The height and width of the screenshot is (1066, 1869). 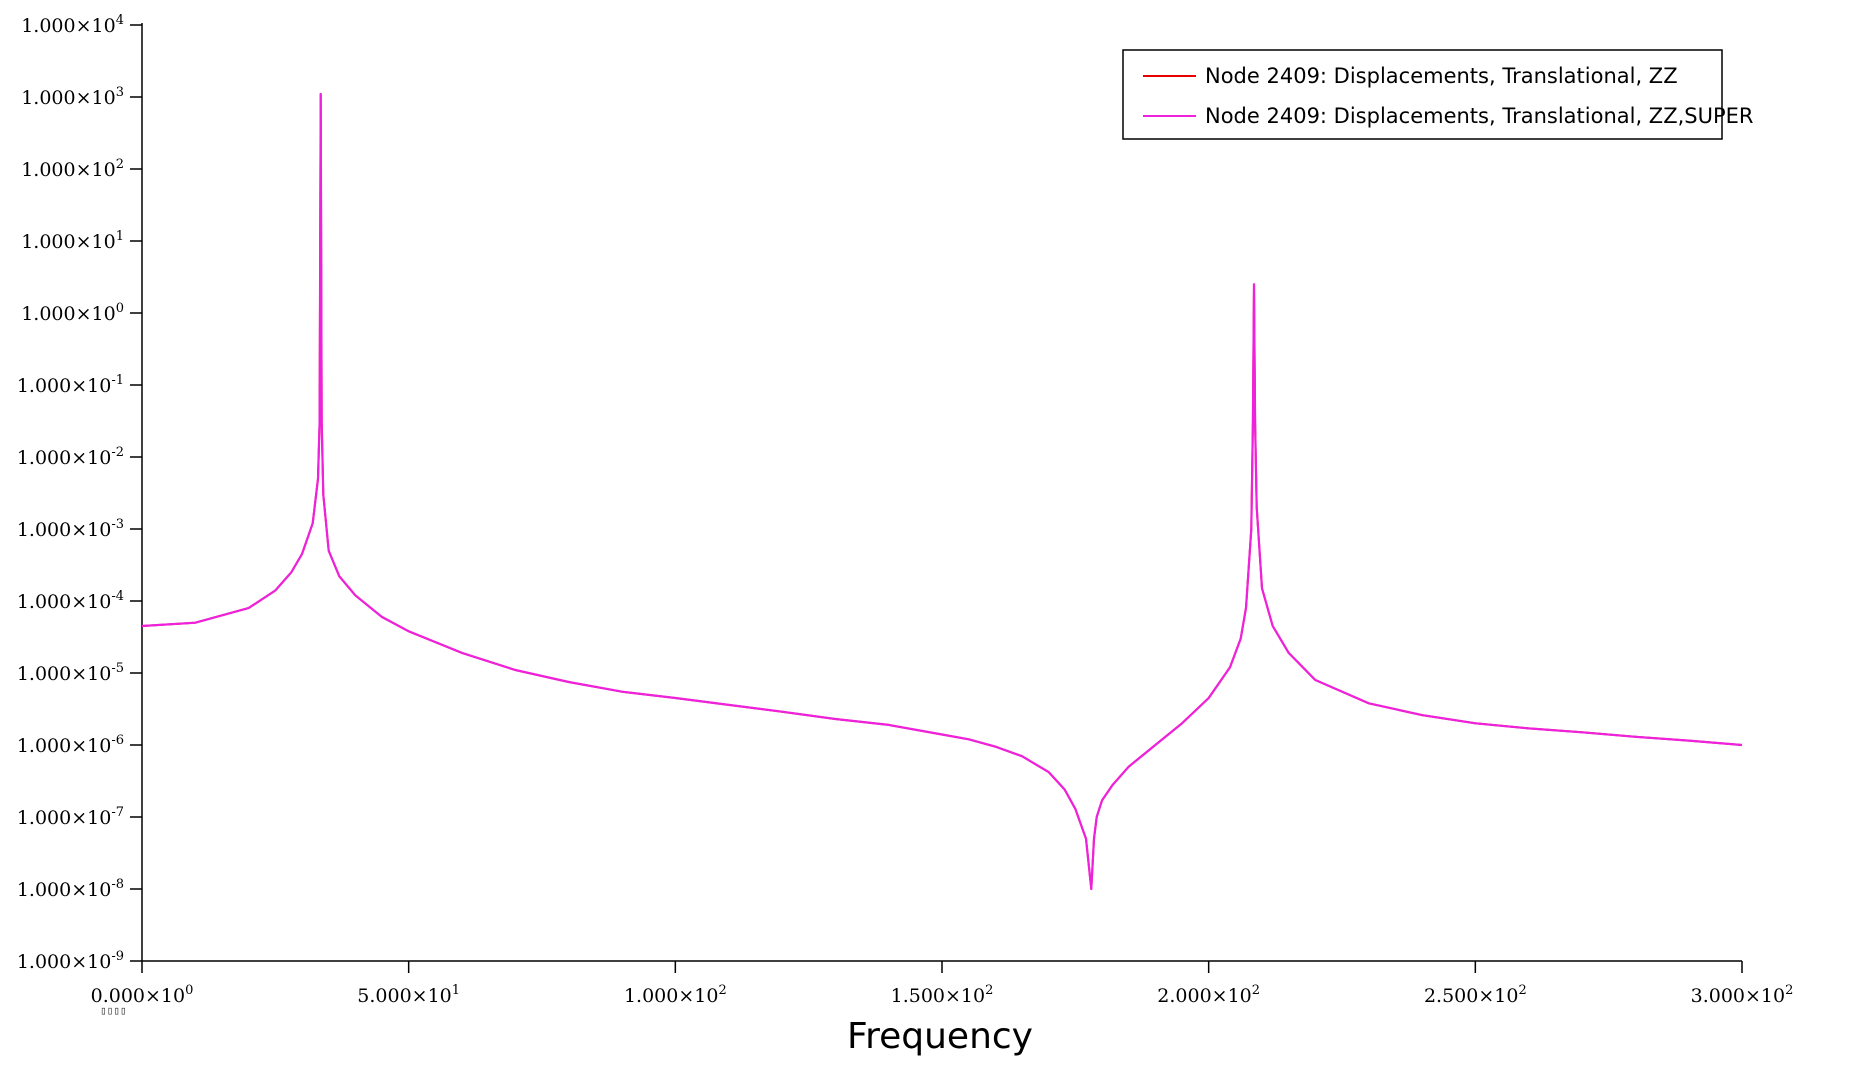 I want to click on y-tick-label: 1.000×104, so click(x=72, y=25).